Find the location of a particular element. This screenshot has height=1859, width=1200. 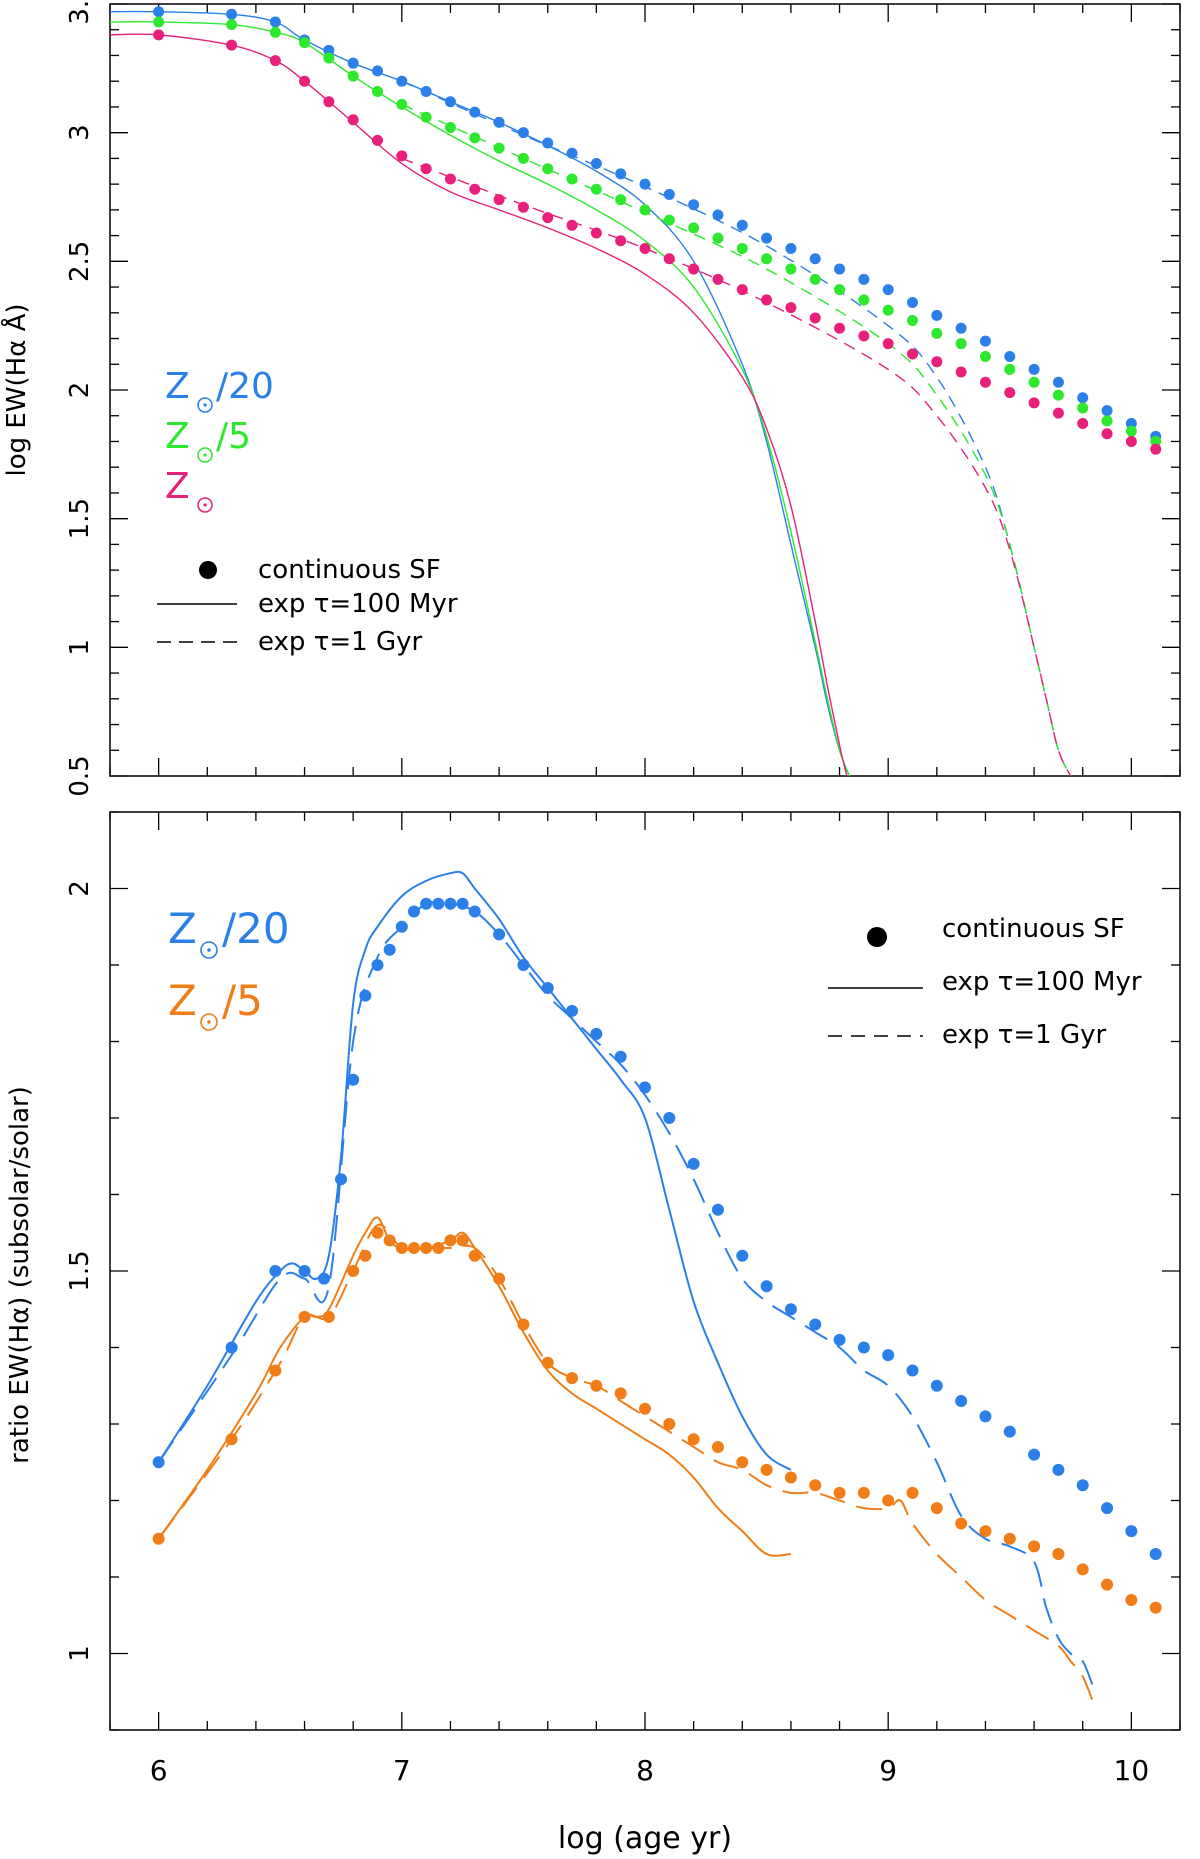

sun-symbol-dot is located at coordinates (205, 505).